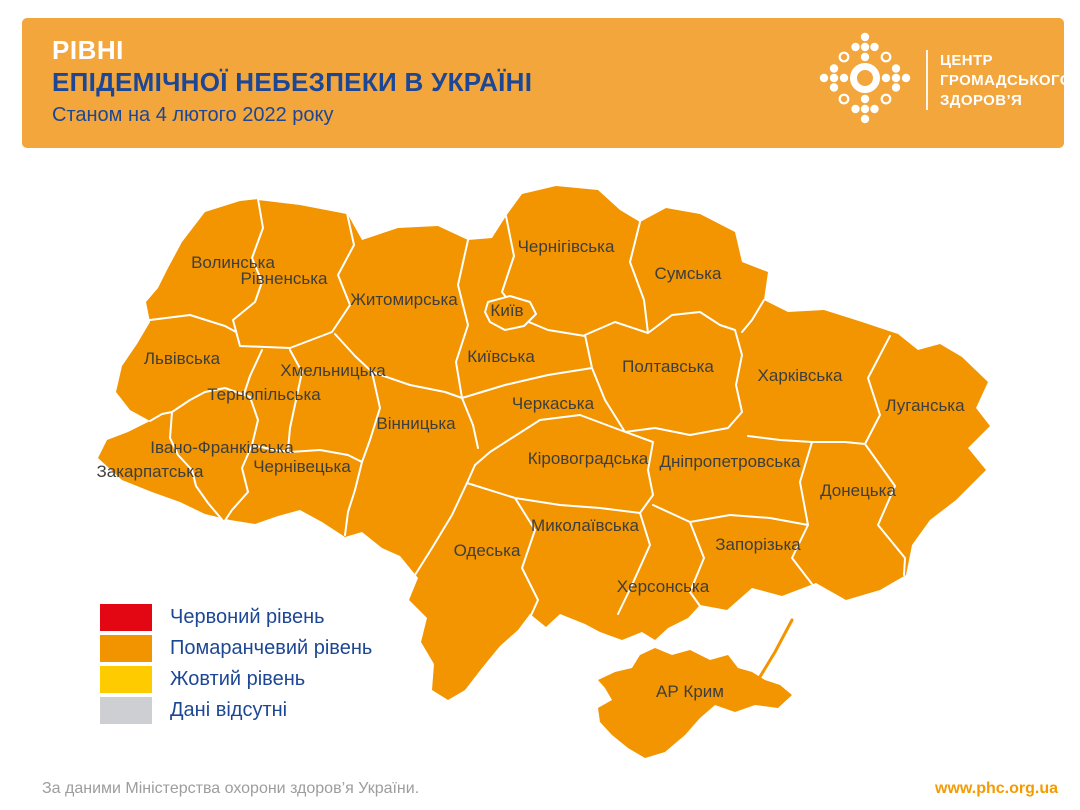  I want to click on legend-item-red: Червоний рівень, so click(236, 617).